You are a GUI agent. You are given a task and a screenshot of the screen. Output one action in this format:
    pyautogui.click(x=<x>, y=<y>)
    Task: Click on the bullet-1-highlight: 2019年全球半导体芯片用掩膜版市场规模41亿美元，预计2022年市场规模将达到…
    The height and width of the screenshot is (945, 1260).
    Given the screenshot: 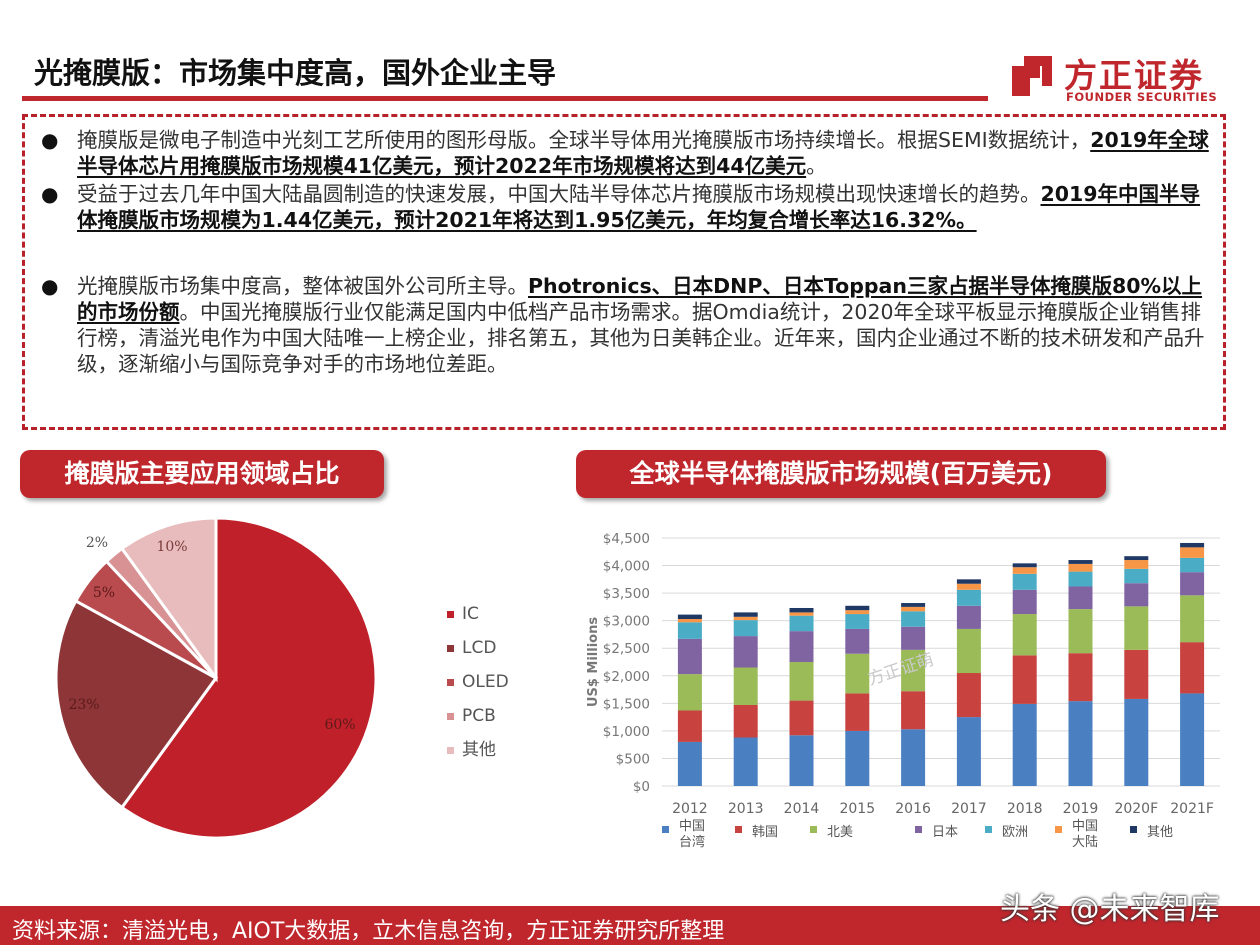 What is the action you would take?
    pyautogui.click(x=643, y=153)
    